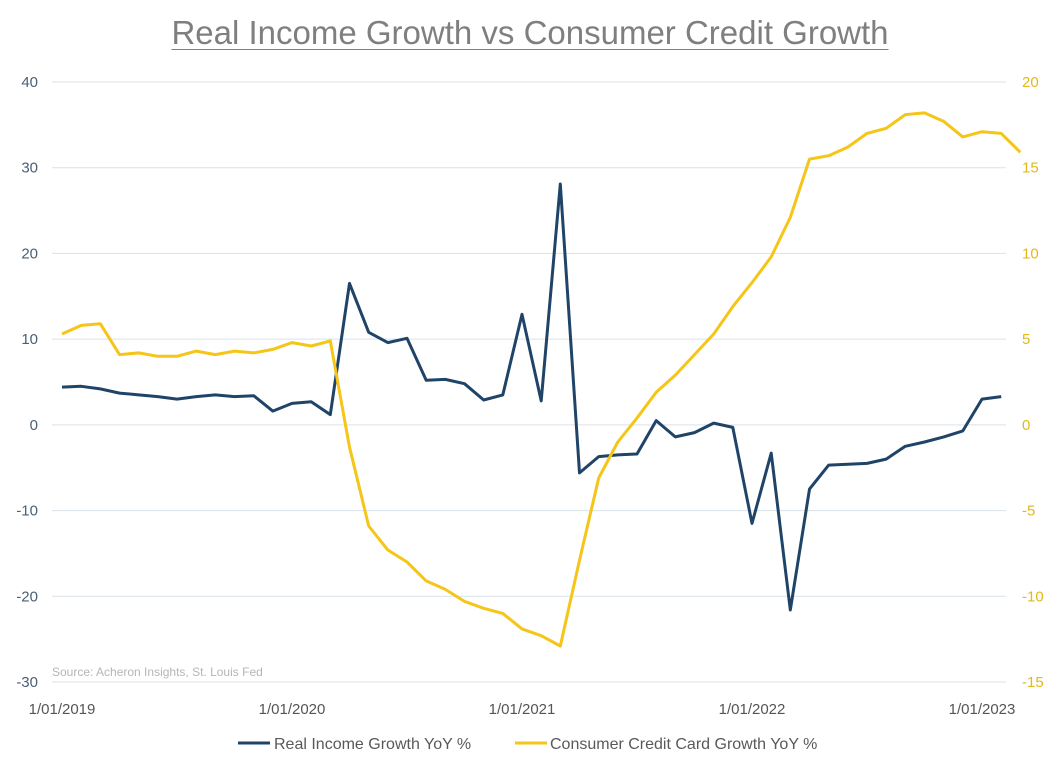 The image size is (1060, 768). What do you see at coordinates (34, 425) in the screenshot?
I see `y-left-tick-label: 0` at bounding box center [34, 425].